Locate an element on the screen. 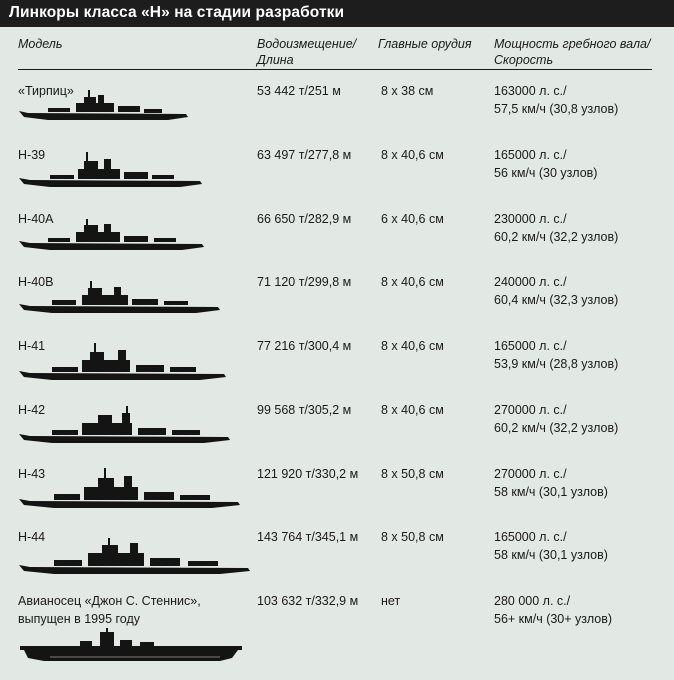 The height and width of the screenshot is (680, 674). row-model: «Тирпиц» is located at coordinates (46, 91).